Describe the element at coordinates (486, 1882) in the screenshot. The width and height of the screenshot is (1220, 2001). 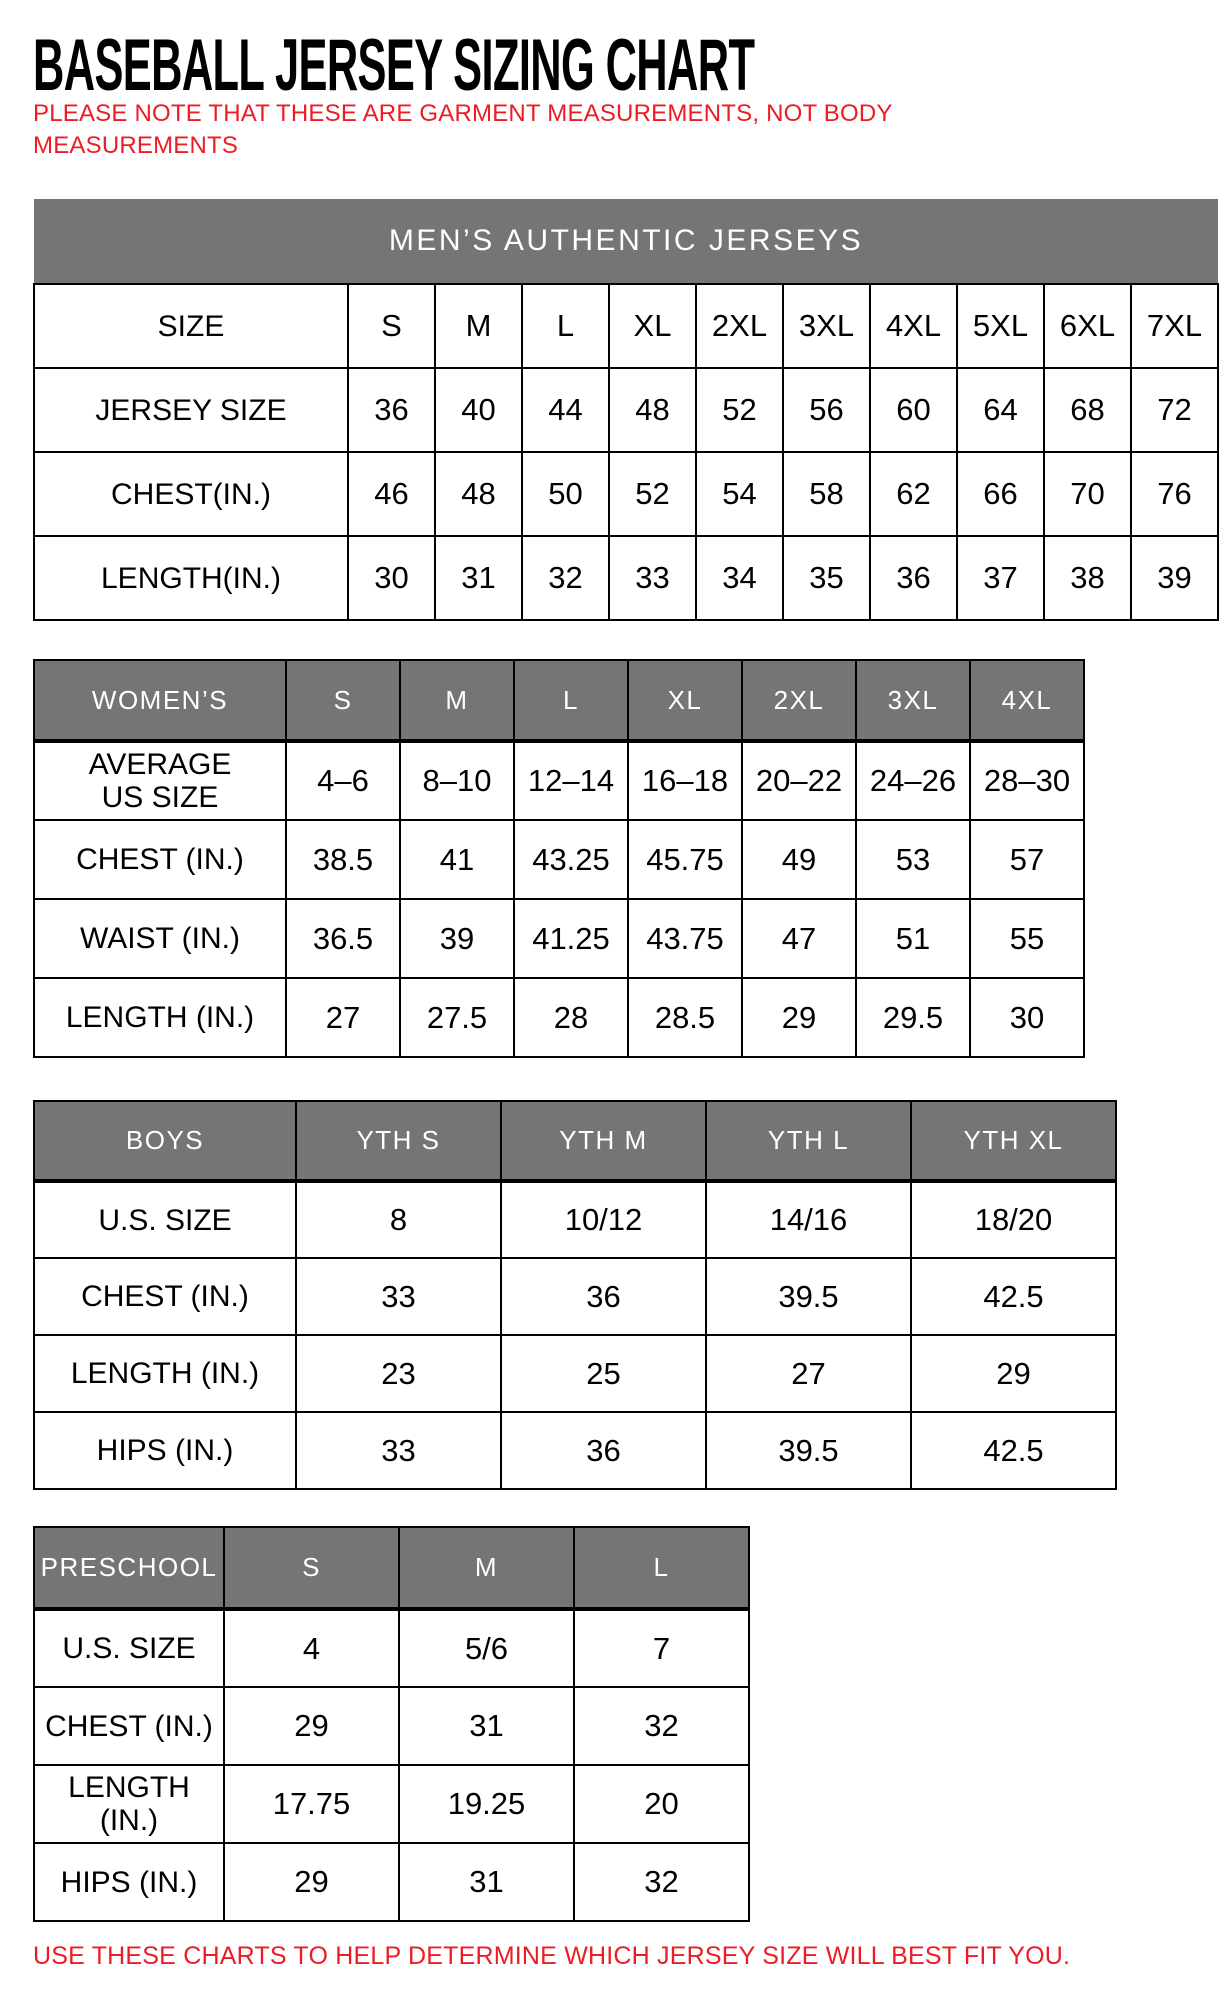
I see `value-cell: 31` at that location.